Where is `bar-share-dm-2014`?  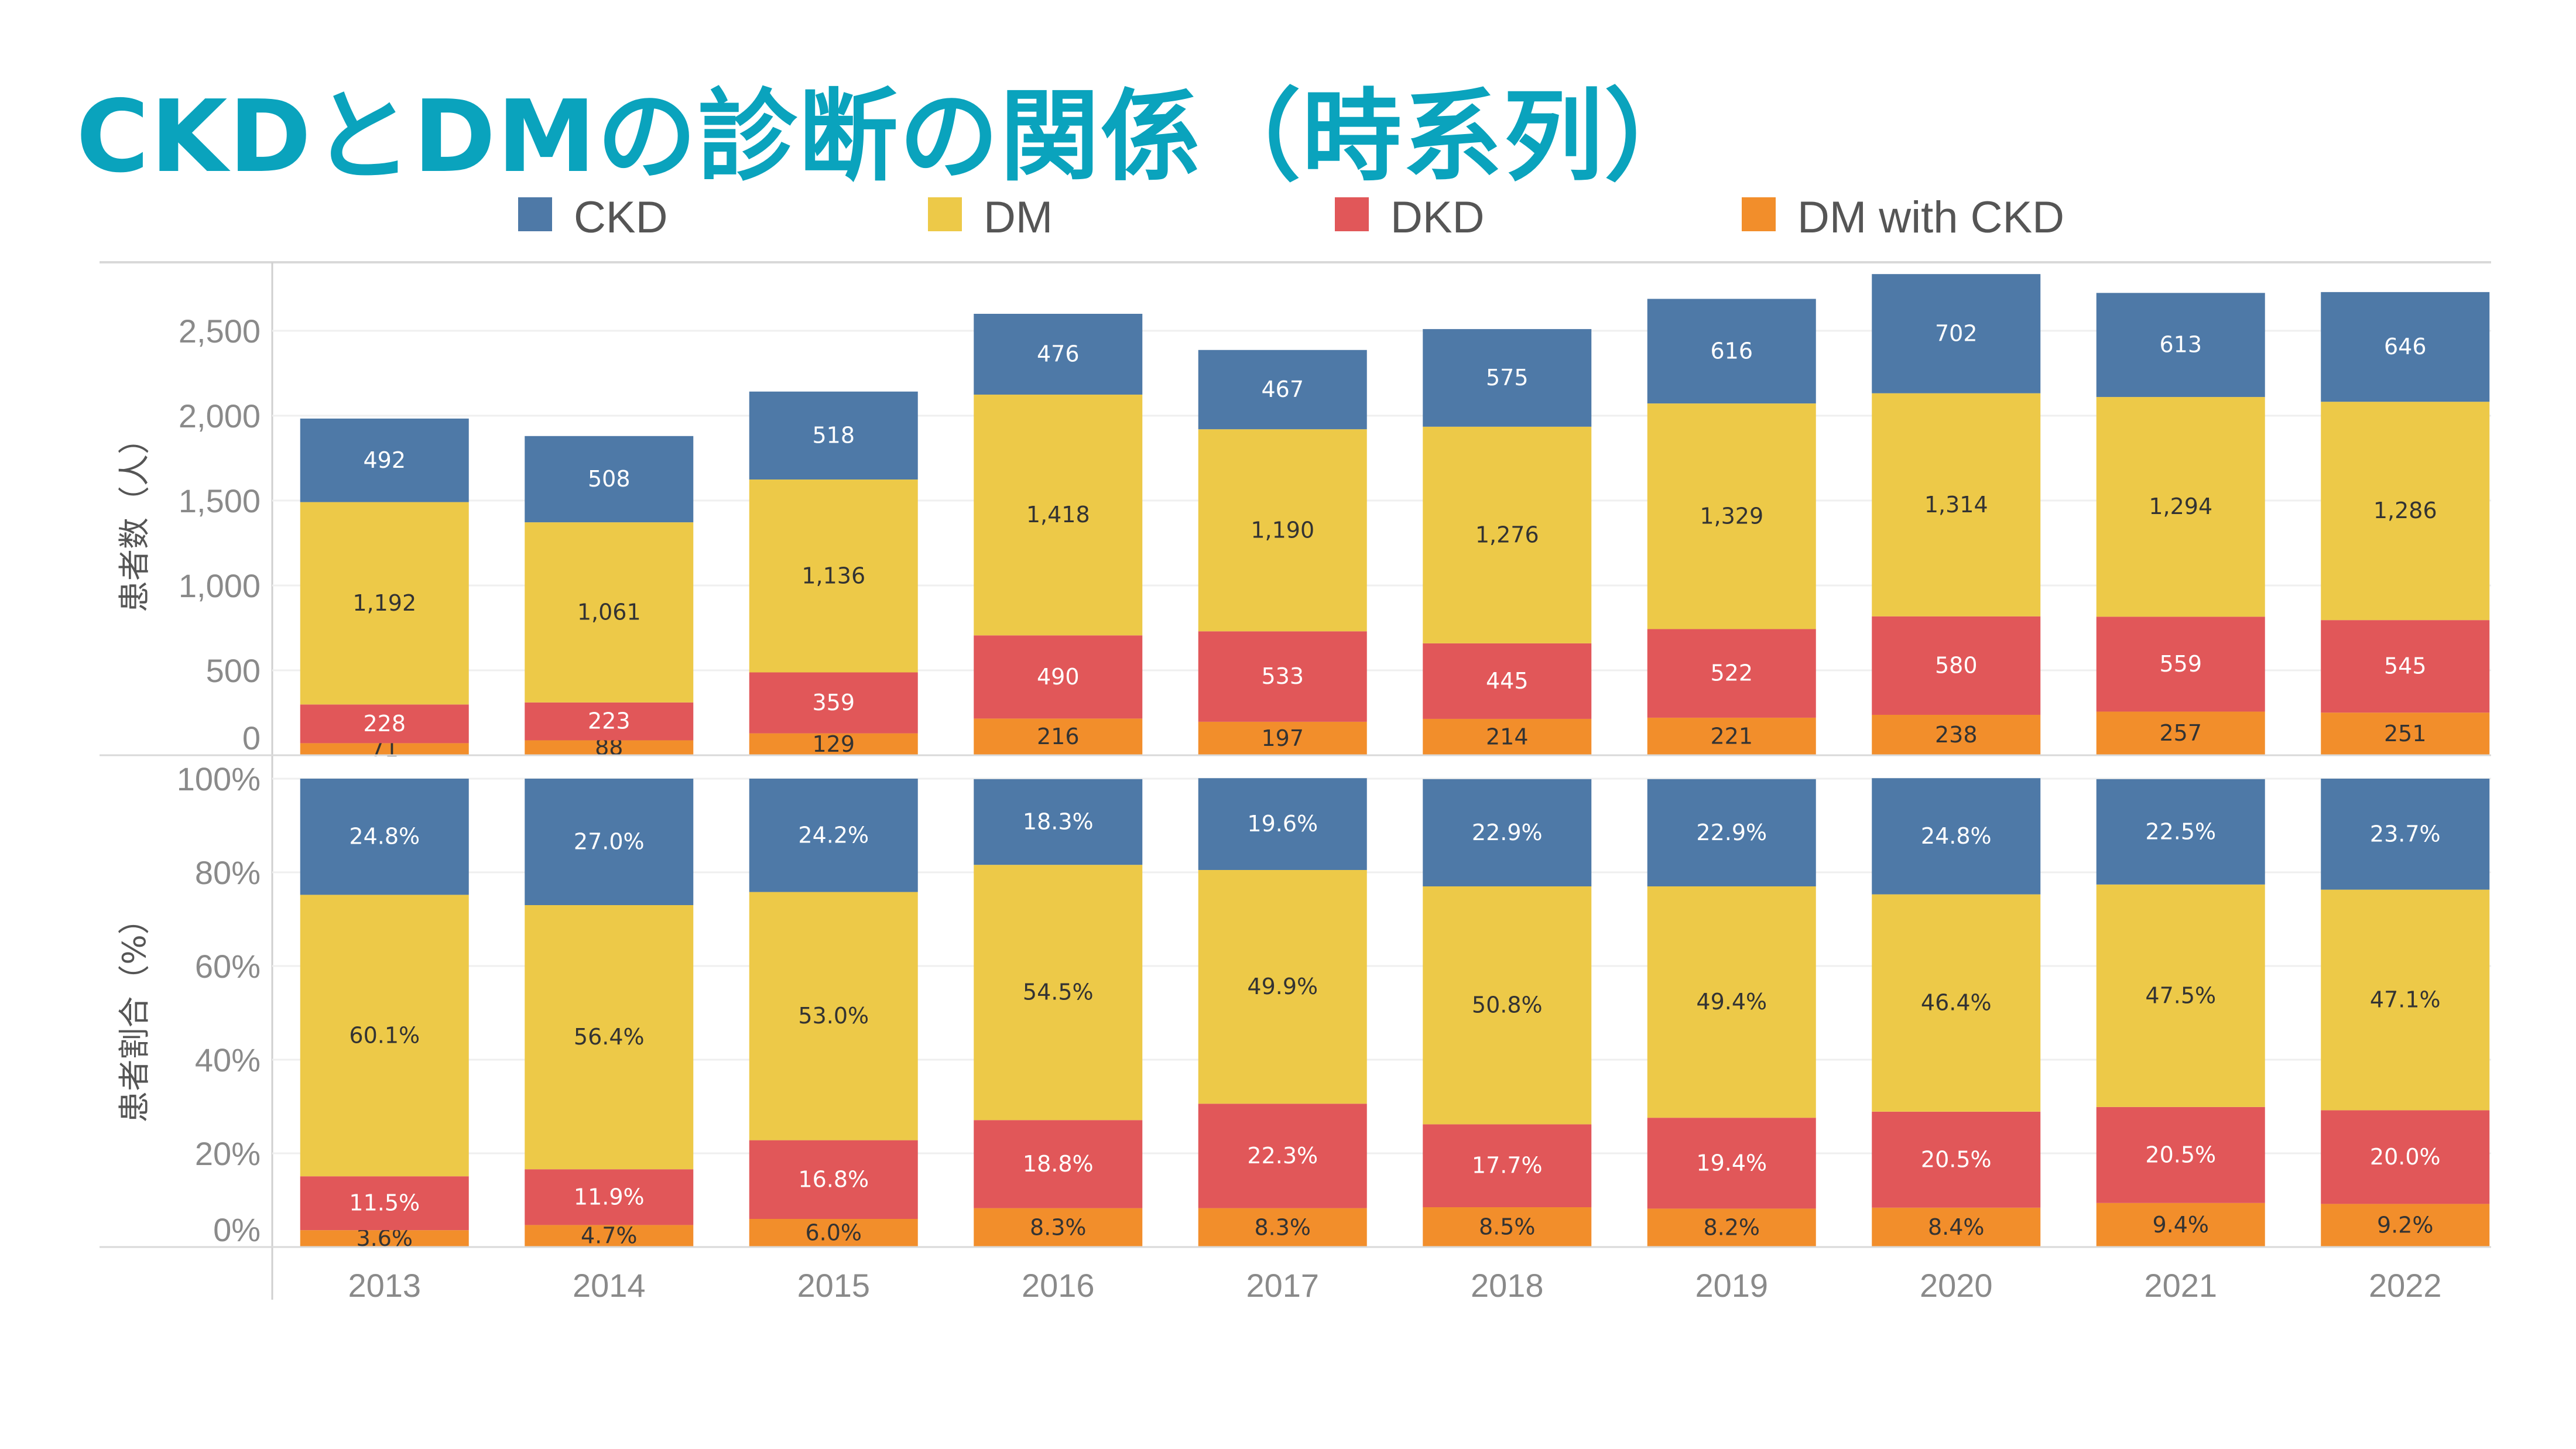
bar-share-dm-2014 is located at coordinates (609, 1037).